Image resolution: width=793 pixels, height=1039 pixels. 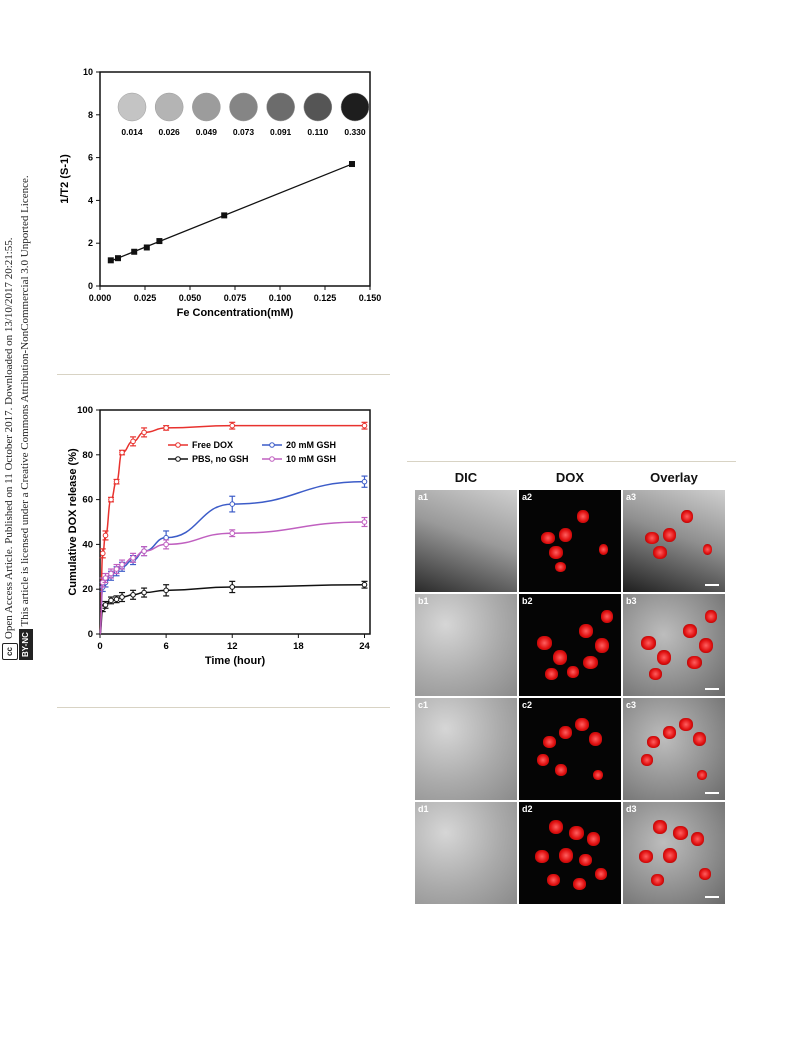 I want to click on phantom-label: 0.049, so click(x=207, y=132).